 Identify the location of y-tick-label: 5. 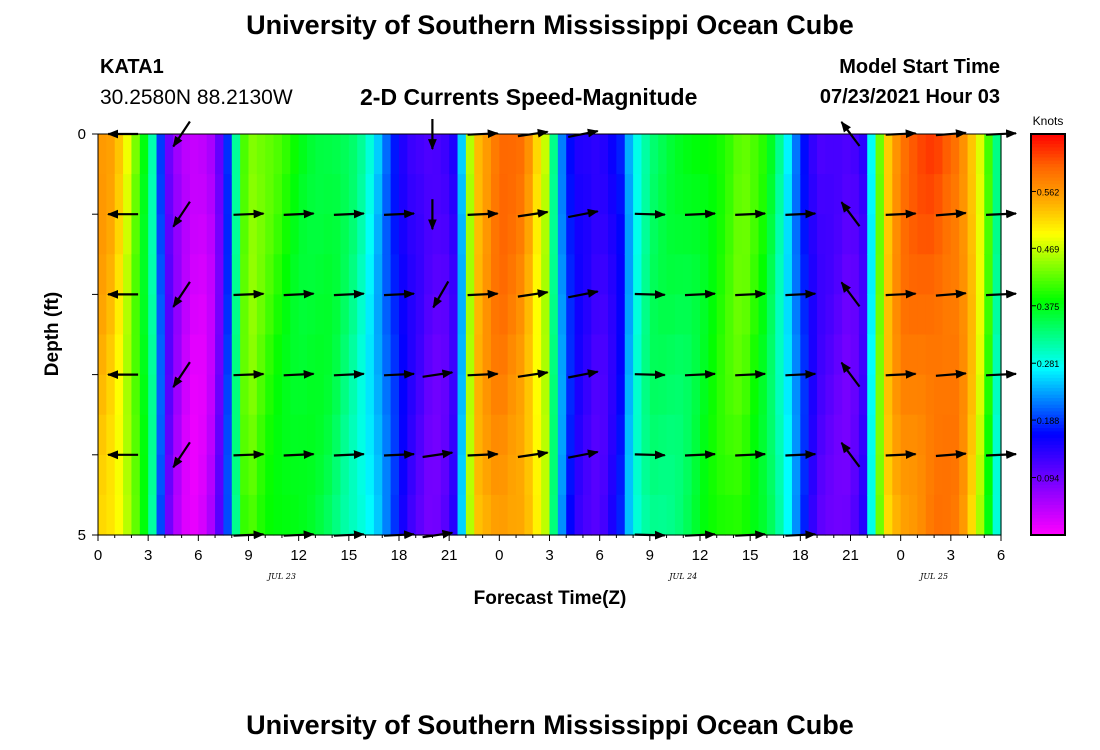
(82, 535).